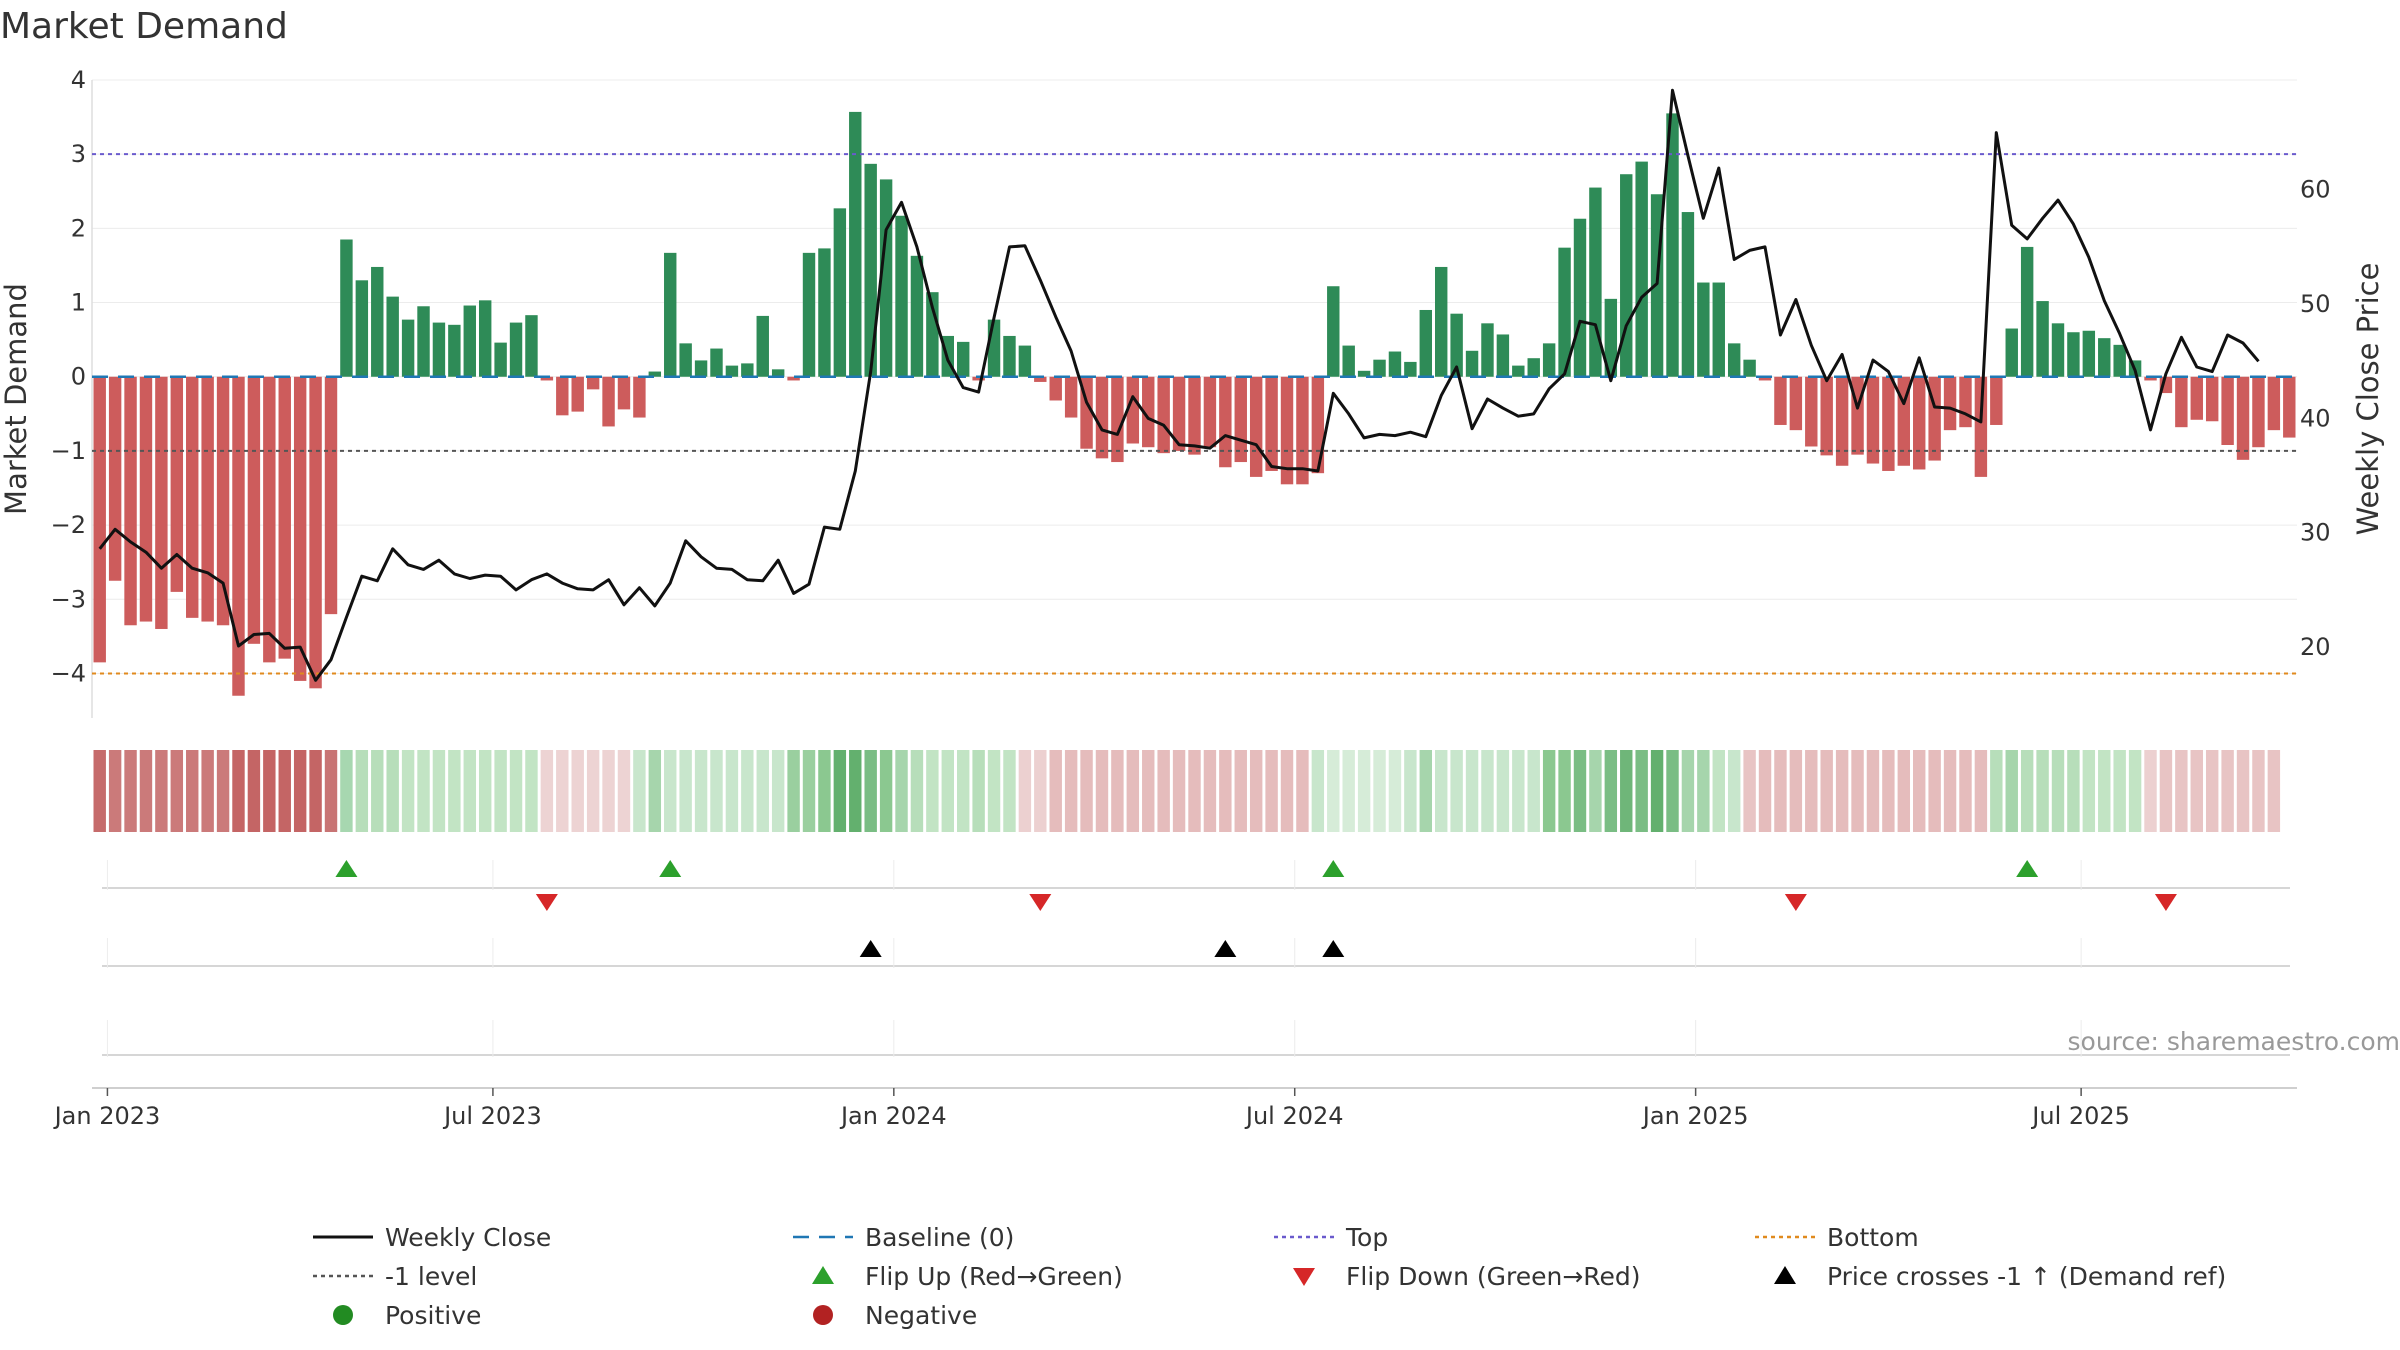  Describe the element at coordinates (2368, 399) in the screenshot. I see `y2-axis-label: Weekly Close Price` at that location.